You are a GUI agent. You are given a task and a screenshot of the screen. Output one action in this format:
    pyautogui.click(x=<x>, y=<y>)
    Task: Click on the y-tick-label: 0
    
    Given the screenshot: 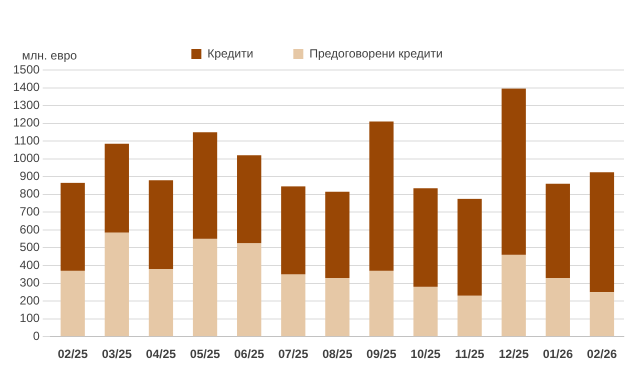 What is the action you would take?
    pyautogui.click(x=36, y=335)
    